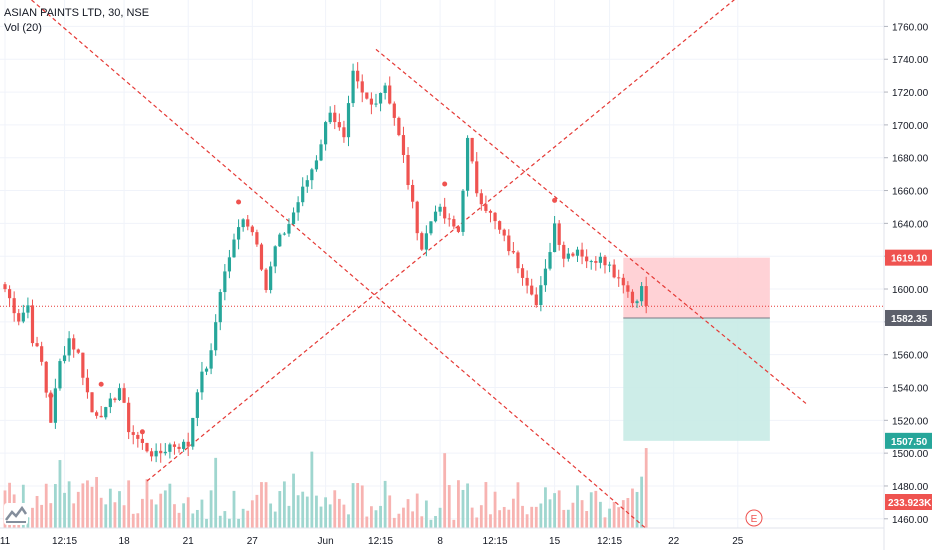 This screenshot has height=550, width=932. What do you see at coordinates (64, 541) in the screenshot?
I see `time-tick: 12:15` at bounding box center [64, 541].